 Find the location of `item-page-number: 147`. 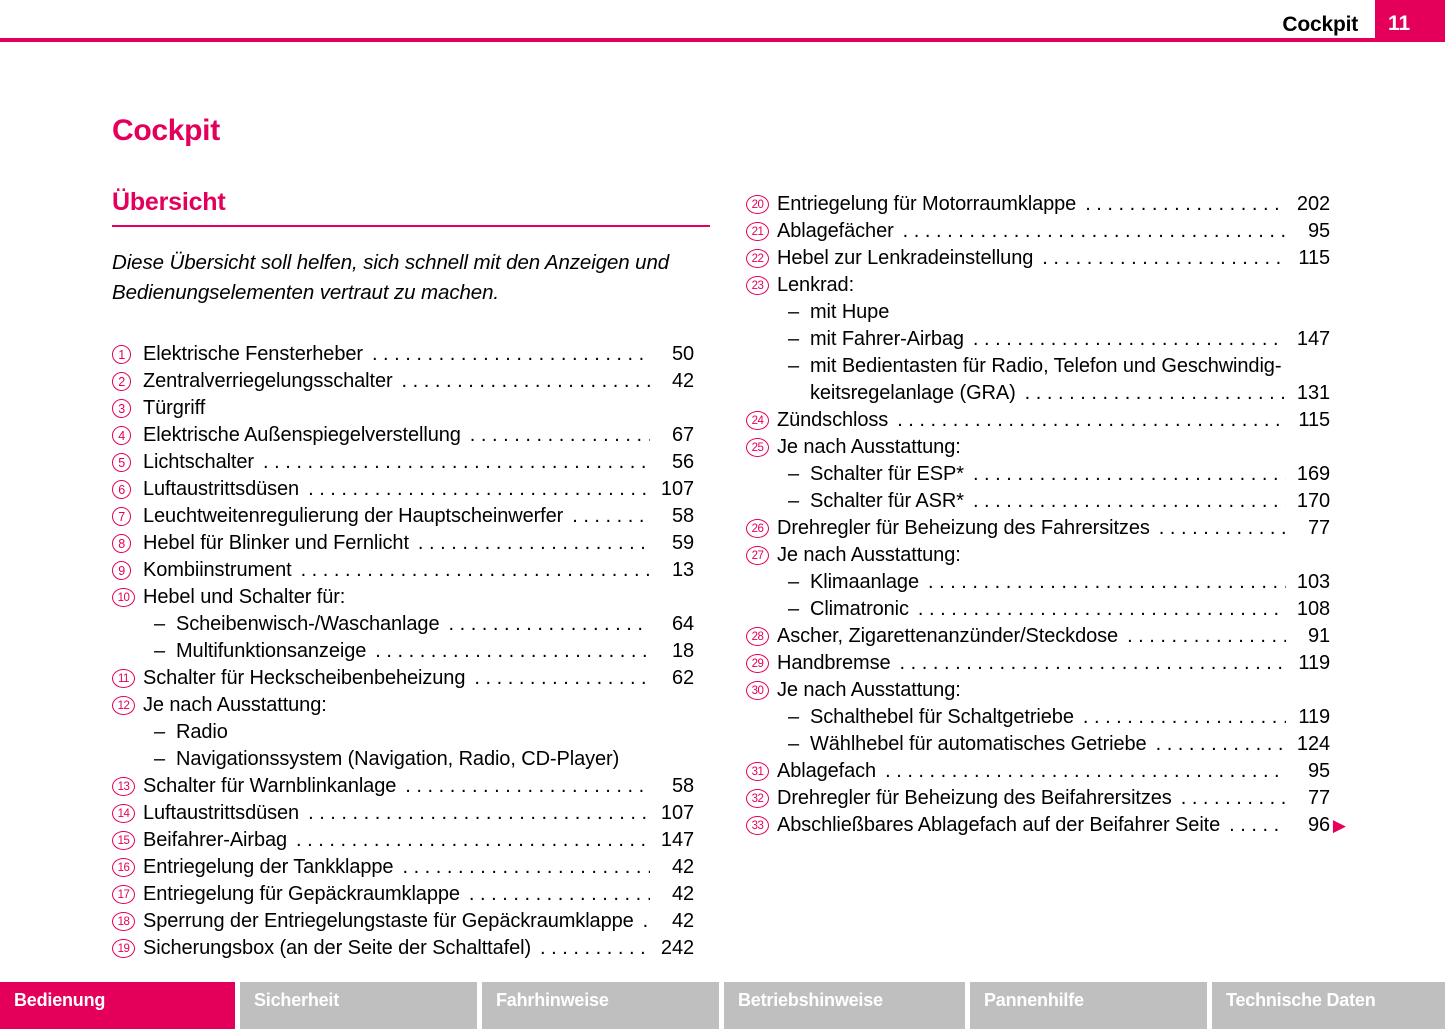

item-page-number: 147 is located at coordinates (677, 840).